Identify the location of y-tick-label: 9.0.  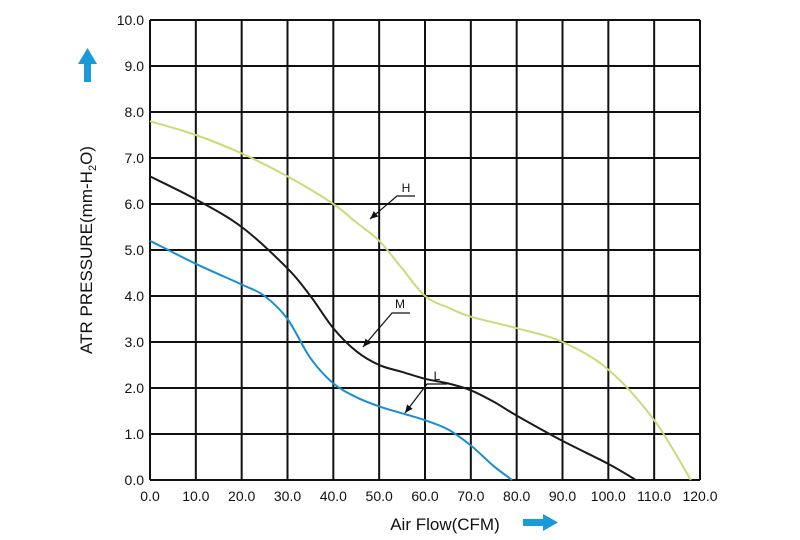
(135, 66).